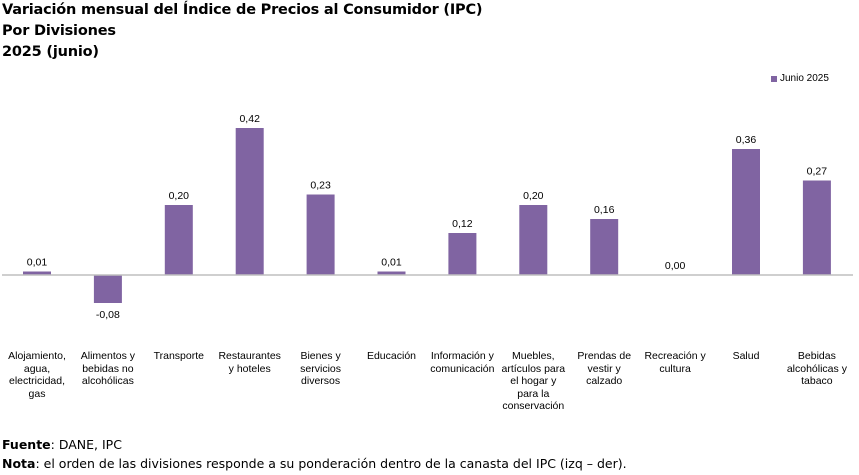 This screenshot has width=859, height=475. Describe the element at coordinates (314, 444) in the screenshot. I see `source-line: Fuente: DANE, IPC` at that location.